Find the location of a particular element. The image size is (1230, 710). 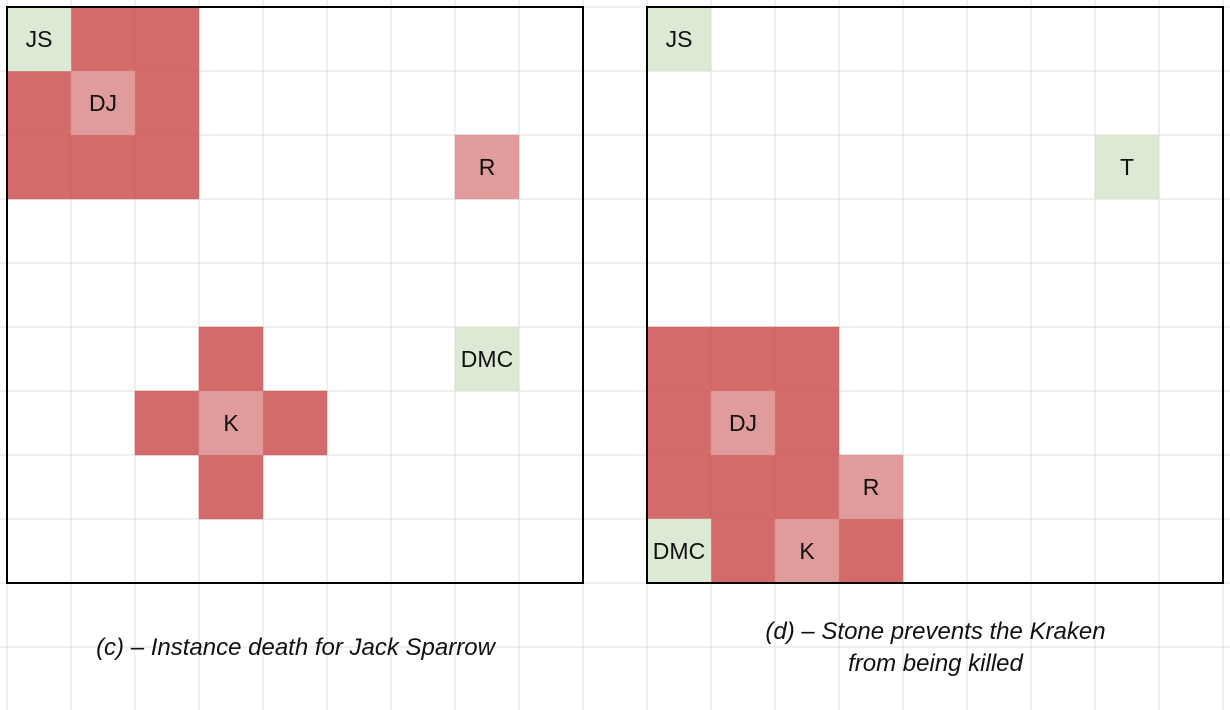

entity-cell-t is located at coordinates (1127, 167).